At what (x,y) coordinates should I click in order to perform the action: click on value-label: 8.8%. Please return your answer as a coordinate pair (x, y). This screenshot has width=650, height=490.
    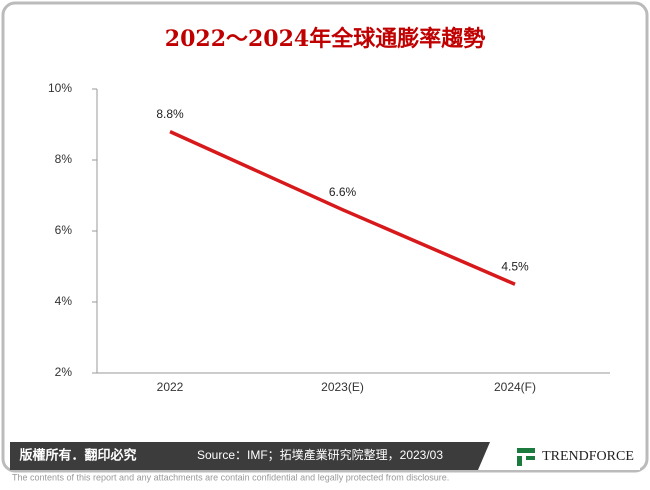
    Looking at the image, I should click on (170, 114).